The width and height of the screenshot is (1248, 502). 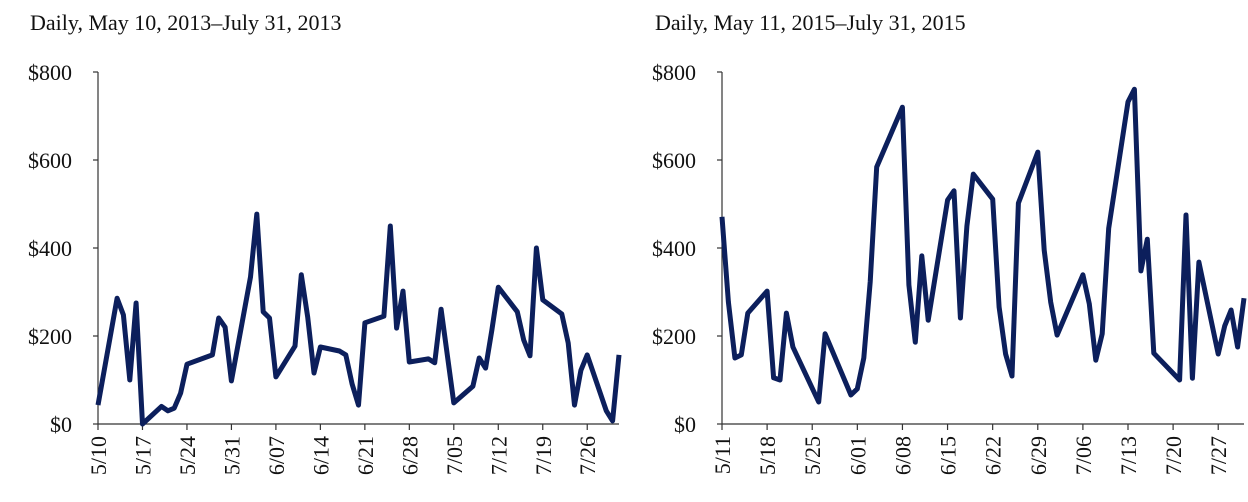 What do you see at coordinates (365, 455) in the screenshot?
I see `x-tick-label: 6/21` at bounding box center [365, 455].